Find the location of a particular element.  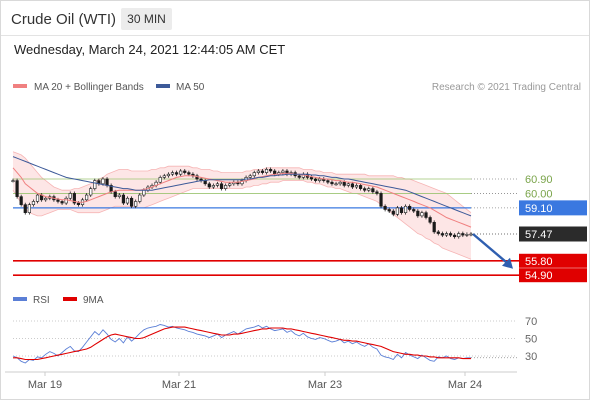

rsi-tick-label: 30 is located at coordinates (531, 357).